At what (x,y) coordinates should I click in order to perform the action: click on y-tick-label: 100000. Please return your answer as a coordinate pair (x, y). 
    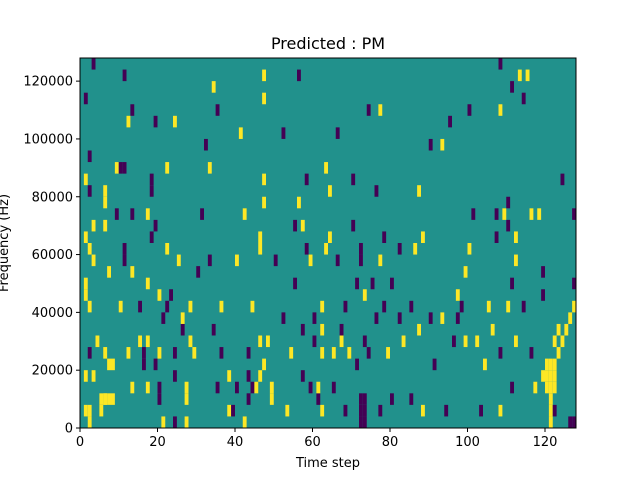
    Looking at the image, I should click on (48, 139).